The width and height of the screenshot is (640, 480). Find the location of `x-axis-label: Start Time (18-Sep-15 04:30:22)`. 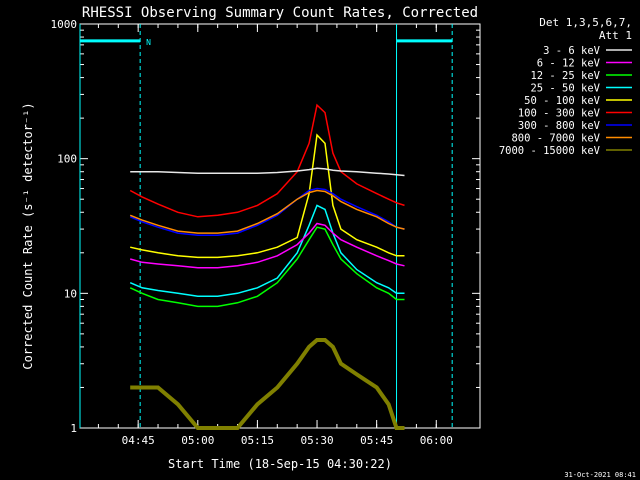

x-axis-label: Start Time (18-Sep-15 04:30:22) is located at coordinates (280, 464).